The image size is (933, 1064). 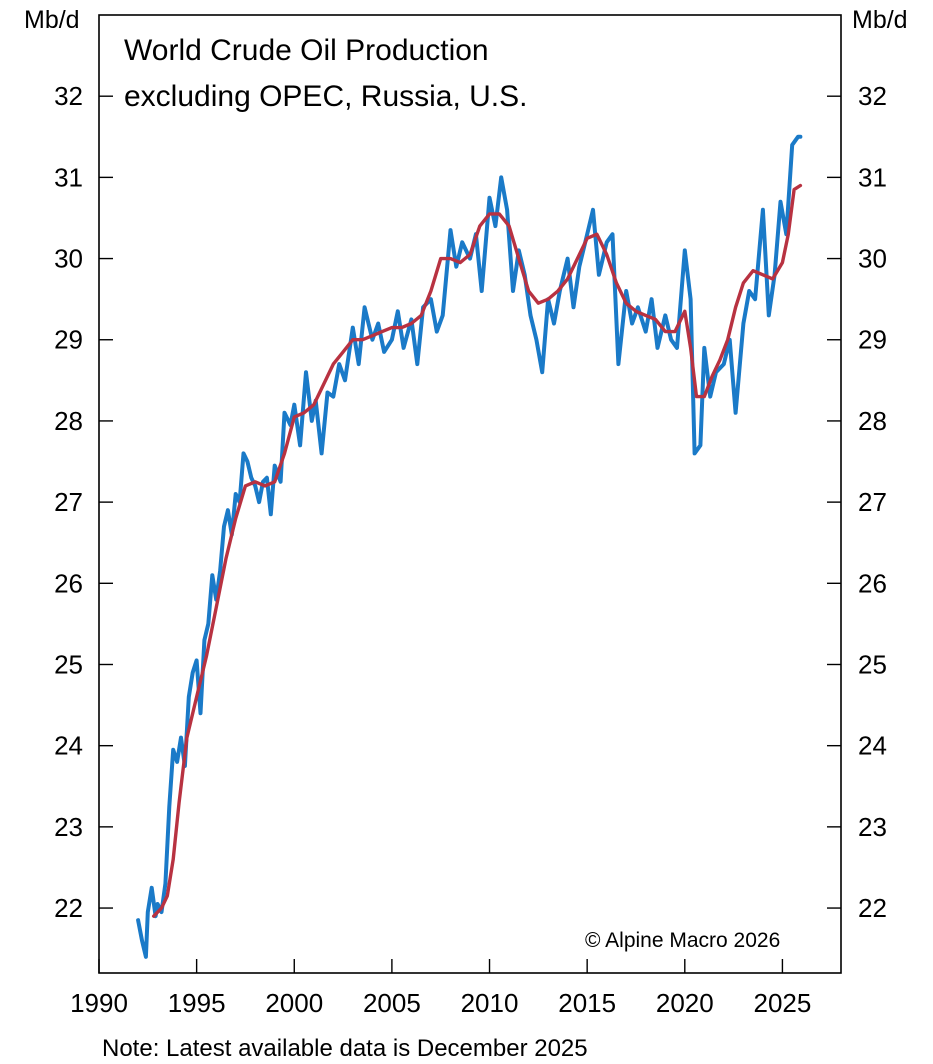 What do you see at coordinates (68, 827) in the screenshot?
I see `y-tick-label-left: 23` at bounding box center [68, 827].